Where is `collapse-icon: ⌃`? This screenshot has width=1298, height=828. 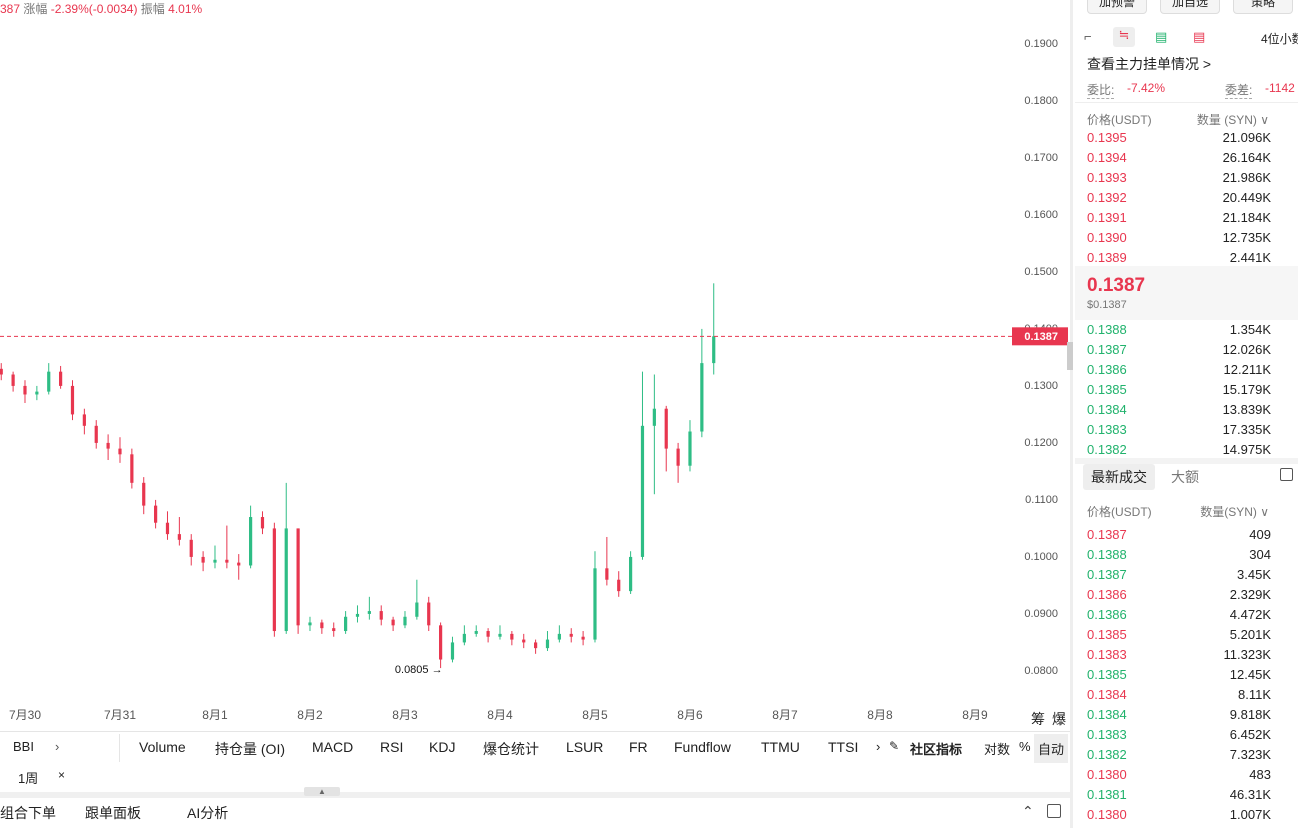
collapse-icon: ⌃ is located at coordinates (1028, 811).